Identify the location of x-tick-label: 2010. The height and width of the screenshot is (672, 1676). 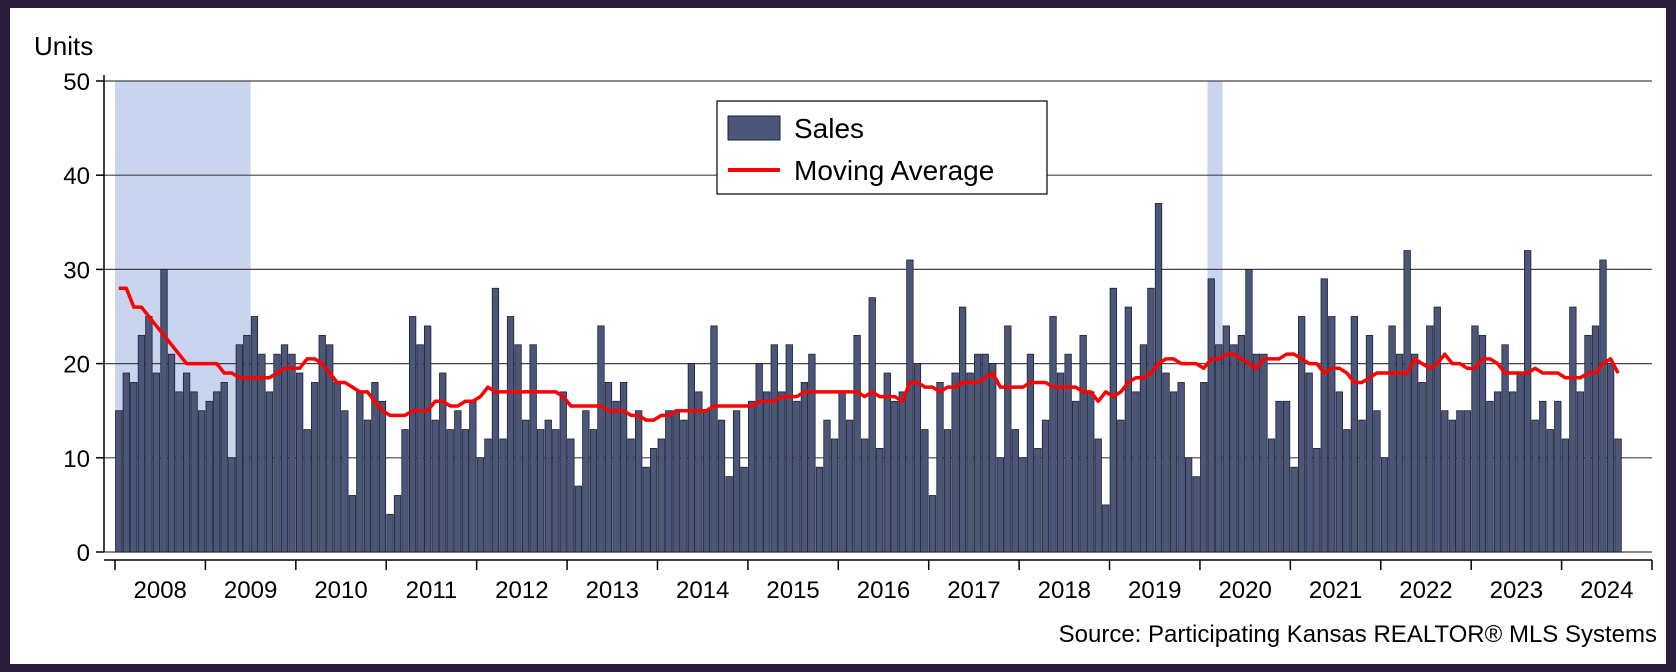
(340, 590).